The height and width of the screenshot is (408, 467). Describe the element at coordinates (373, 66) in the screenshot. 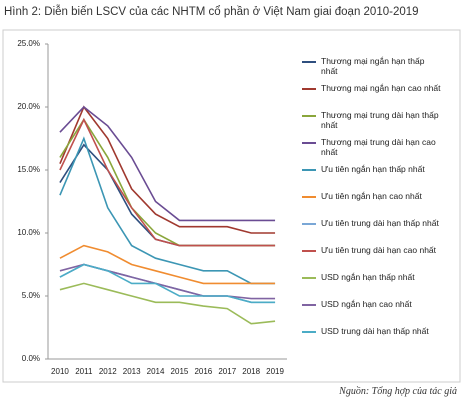

I see `legend-label: Thương mại ngắn hạn thấp nhất` at that location.